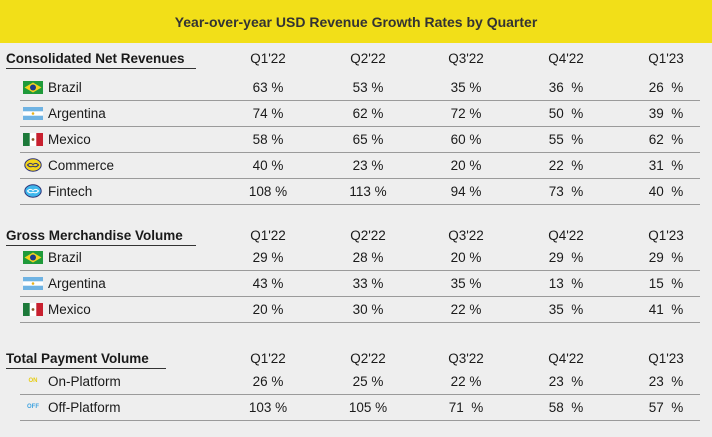 The width and height of the screenshot is (712, 437). I want to click on growth-value: 63 %, so click(268, 87).